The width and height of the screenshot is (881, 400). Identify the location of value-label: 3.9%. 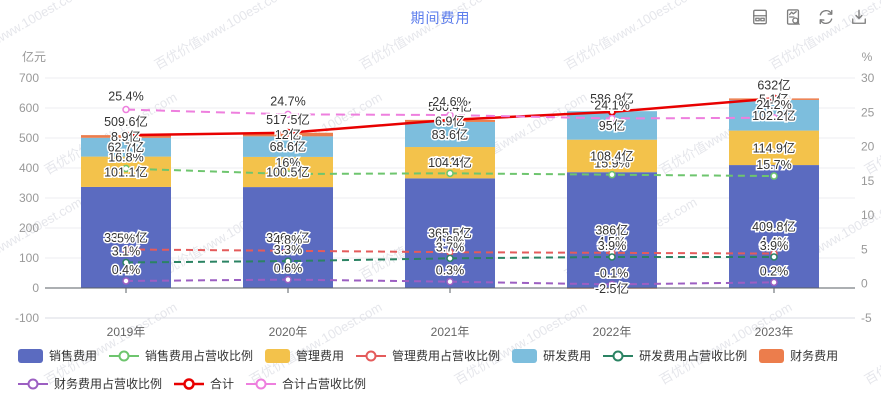
(612, 246).